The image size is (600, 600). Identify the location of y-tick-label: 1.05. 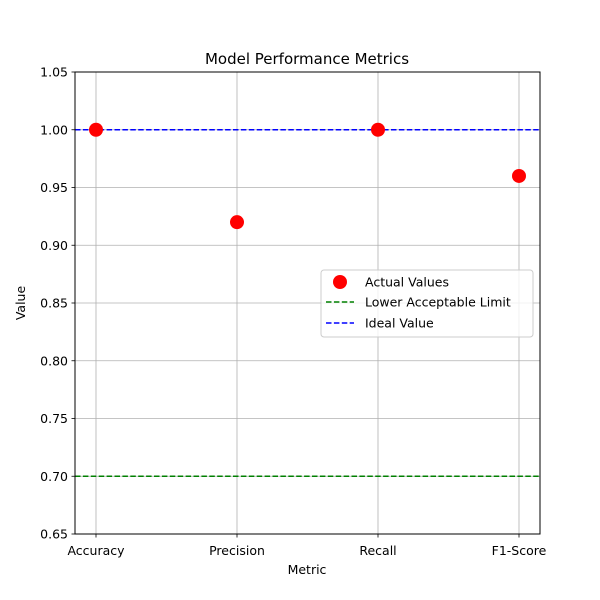
(54, 72).